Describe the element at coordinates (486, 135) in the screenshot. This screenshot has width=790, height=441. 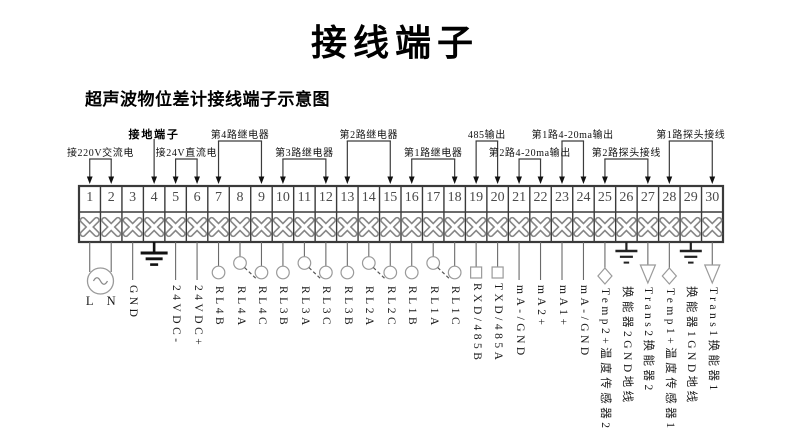
I see `group-label: 485输出` at that location.